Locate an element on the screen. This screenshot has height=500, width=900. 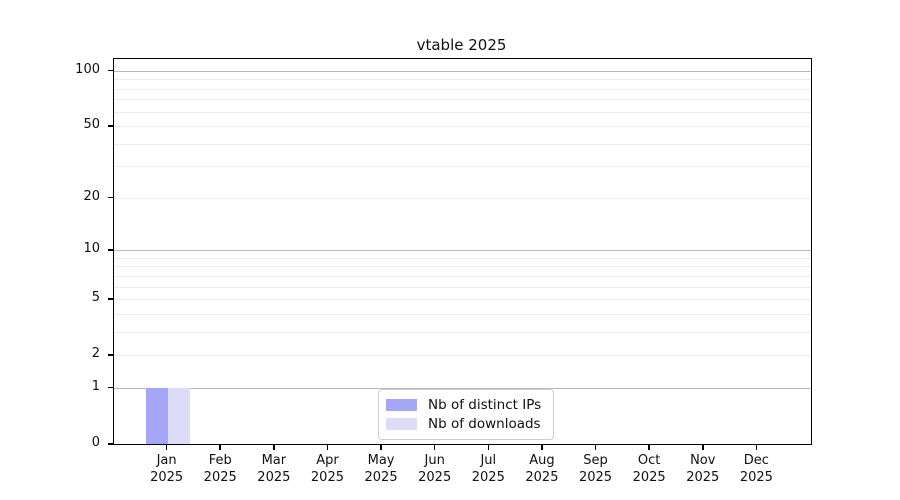
x-tick-label: Jan 2025 is located at coordinates (167, 469).